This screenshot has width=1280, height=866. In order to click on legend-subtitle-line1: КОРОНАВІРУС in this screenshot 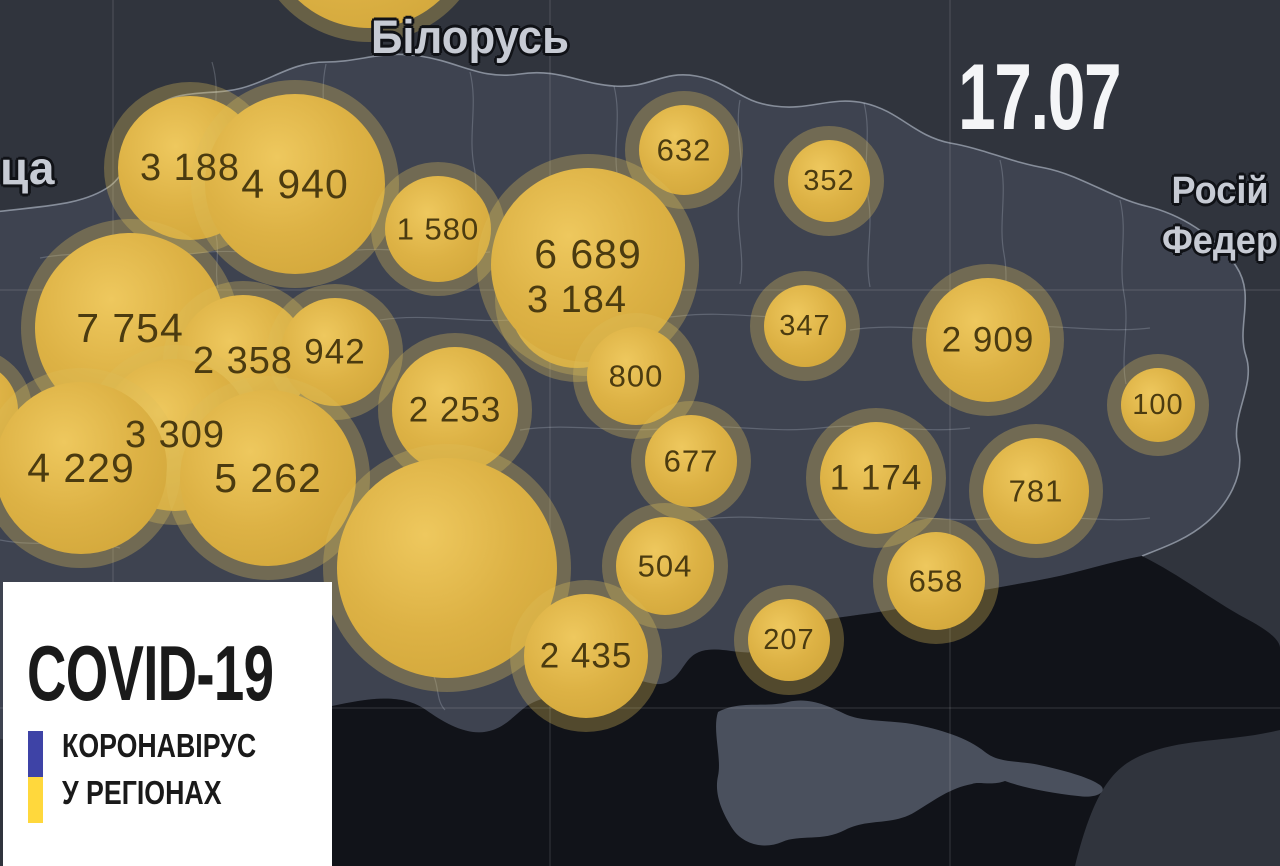, I will do `click(159, 745)`.